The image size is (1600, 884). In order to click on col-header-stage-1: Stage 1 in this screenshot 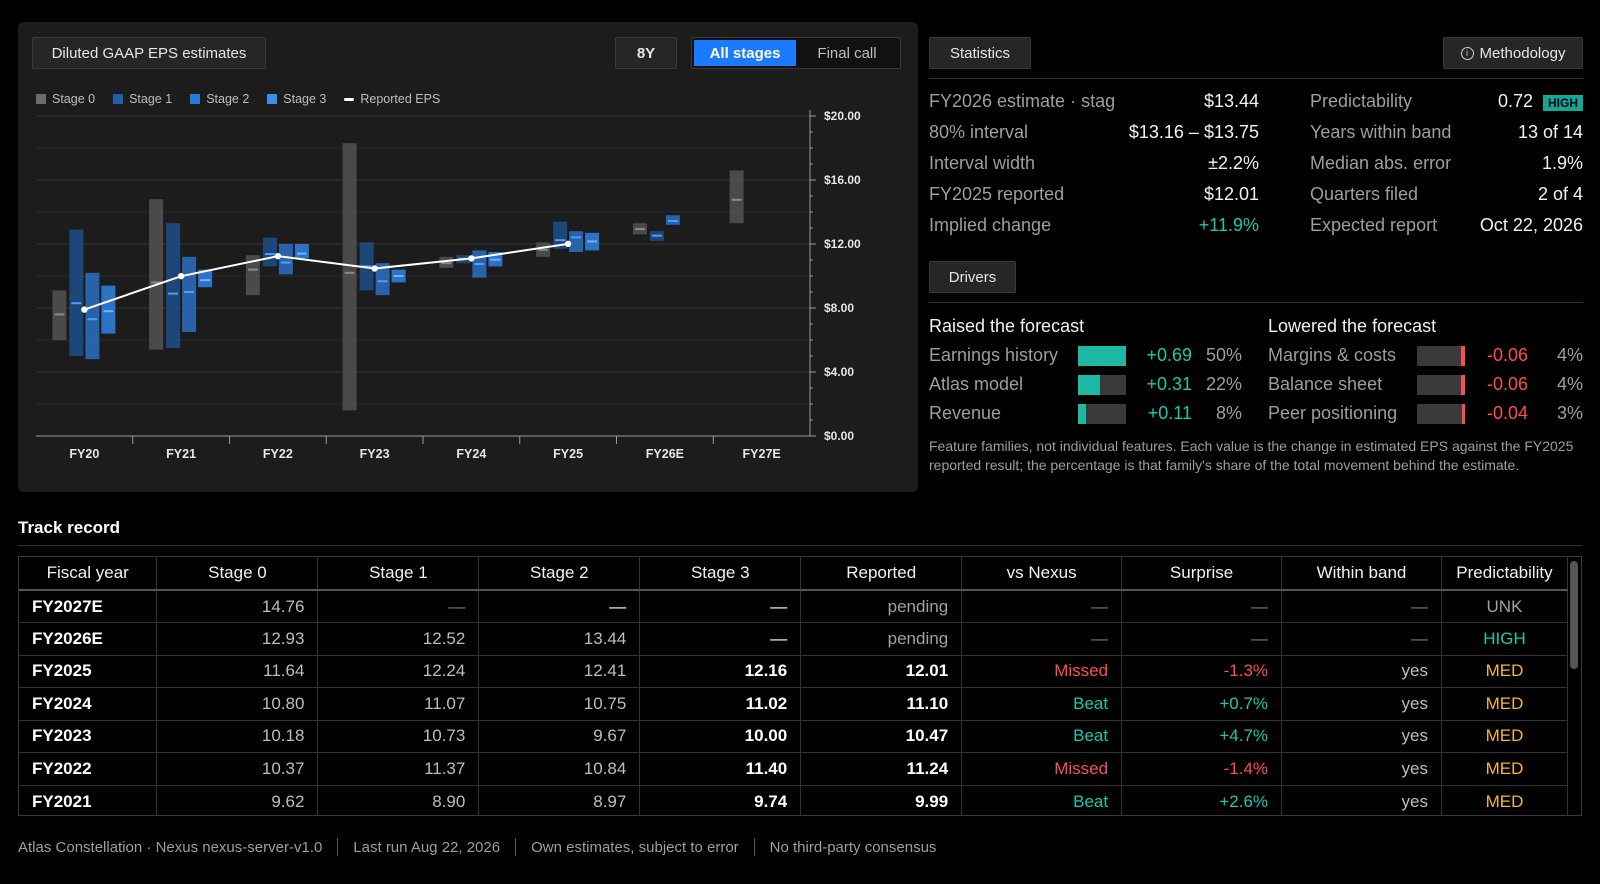, I will do `click(398, 574)`.